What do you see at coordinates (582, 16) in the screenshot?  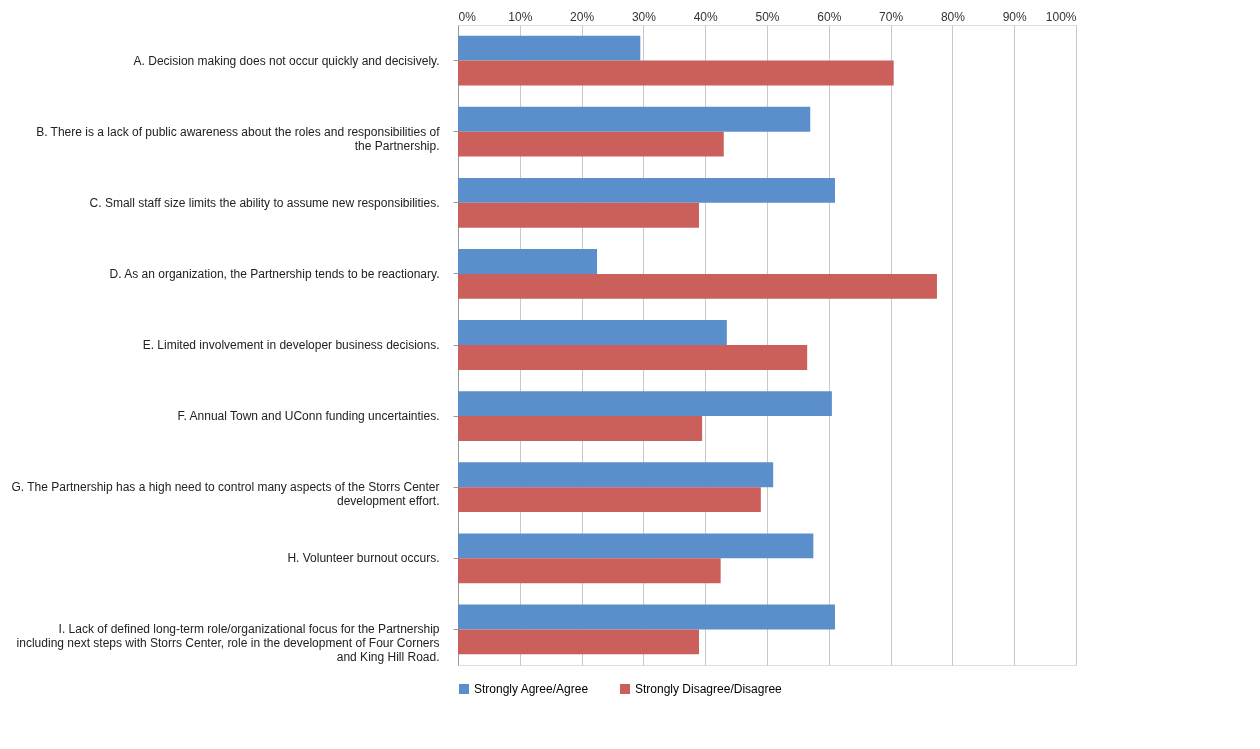 I see `x-tick-label: 20%` at bounding box center [582, 16].